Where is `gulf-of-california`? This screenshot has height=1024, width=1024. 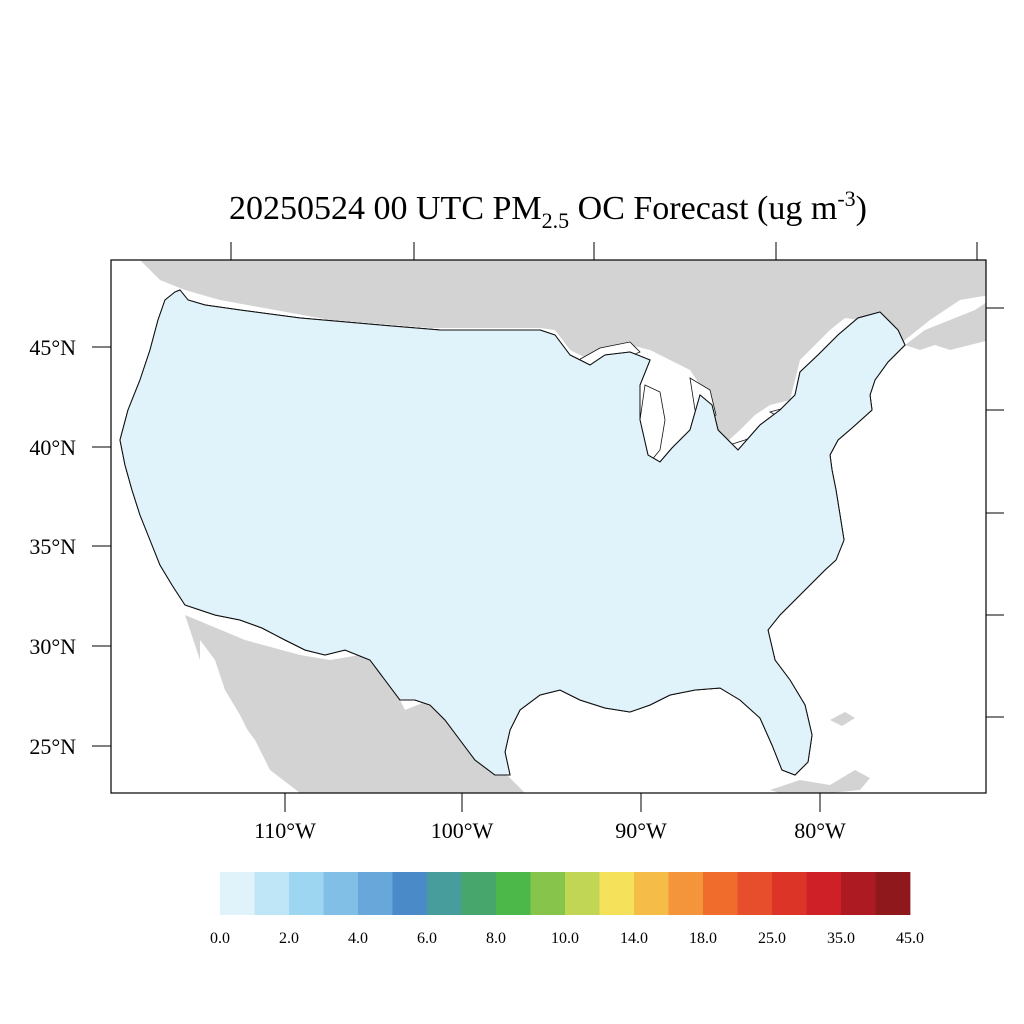 gulf-of-california is located at coordinates (231, 716).